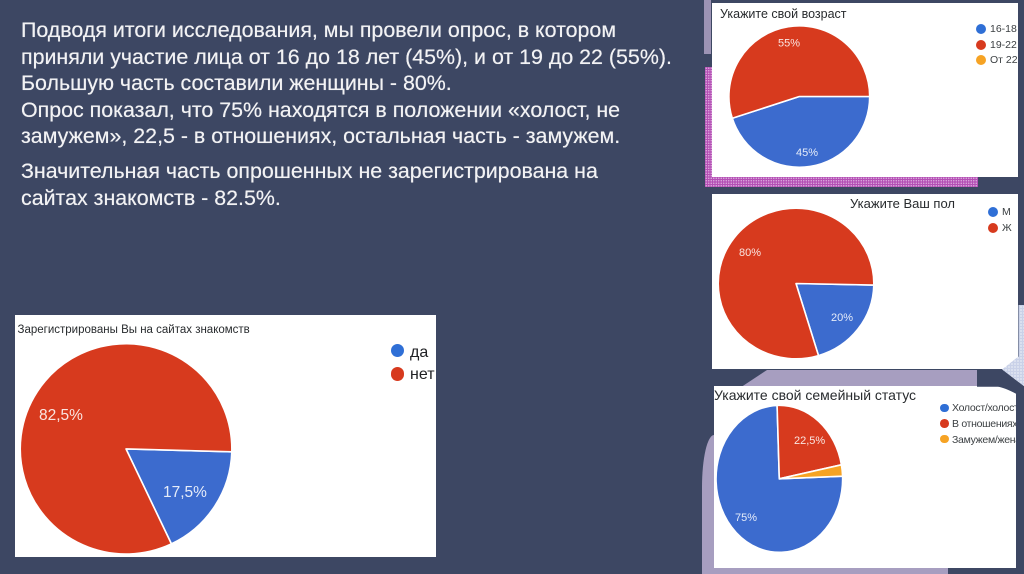 The height and width of the screenshot is (574, 1024). Describe the element at coordinates (185, 492) in the screenshot. I see `svg-text: 17,5%` at that location.